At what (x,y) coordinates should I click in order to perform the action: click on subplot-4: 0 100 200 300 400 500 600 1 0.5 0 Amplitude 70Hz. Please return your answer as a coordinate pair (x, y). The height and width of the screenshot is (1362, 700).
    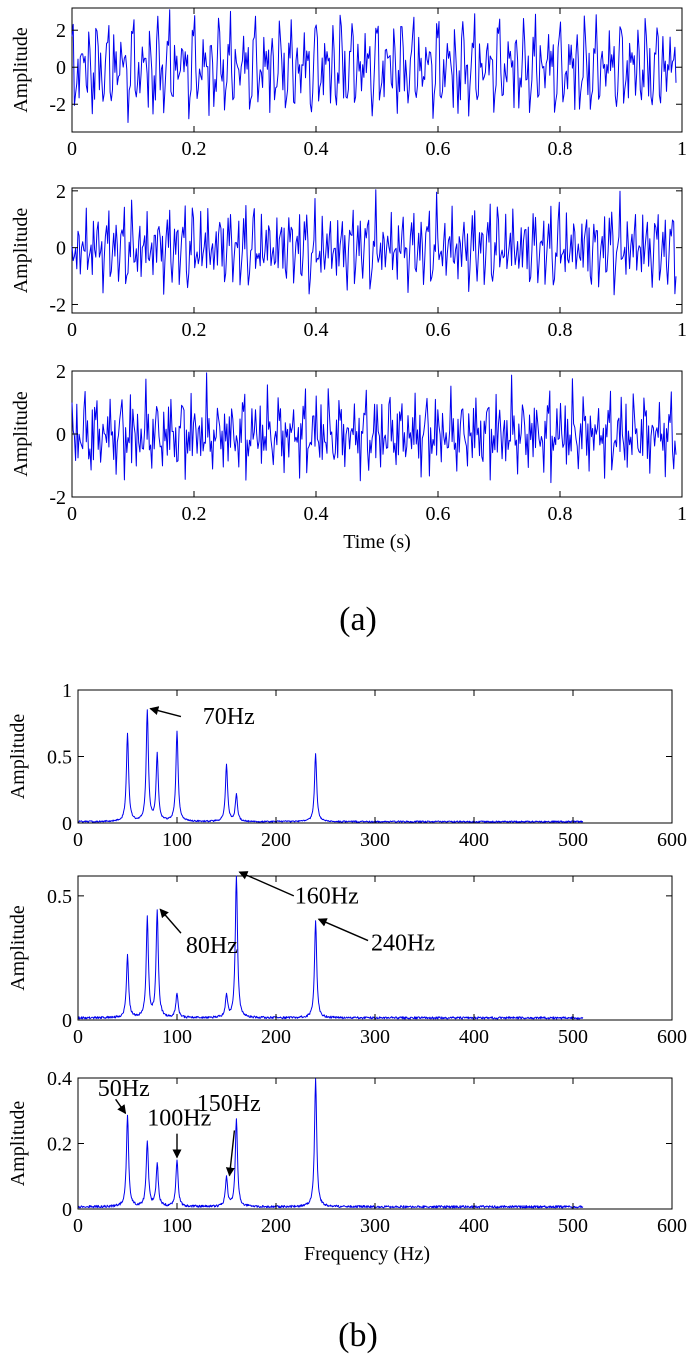
    Looking at the image, I should click on (347, 765).